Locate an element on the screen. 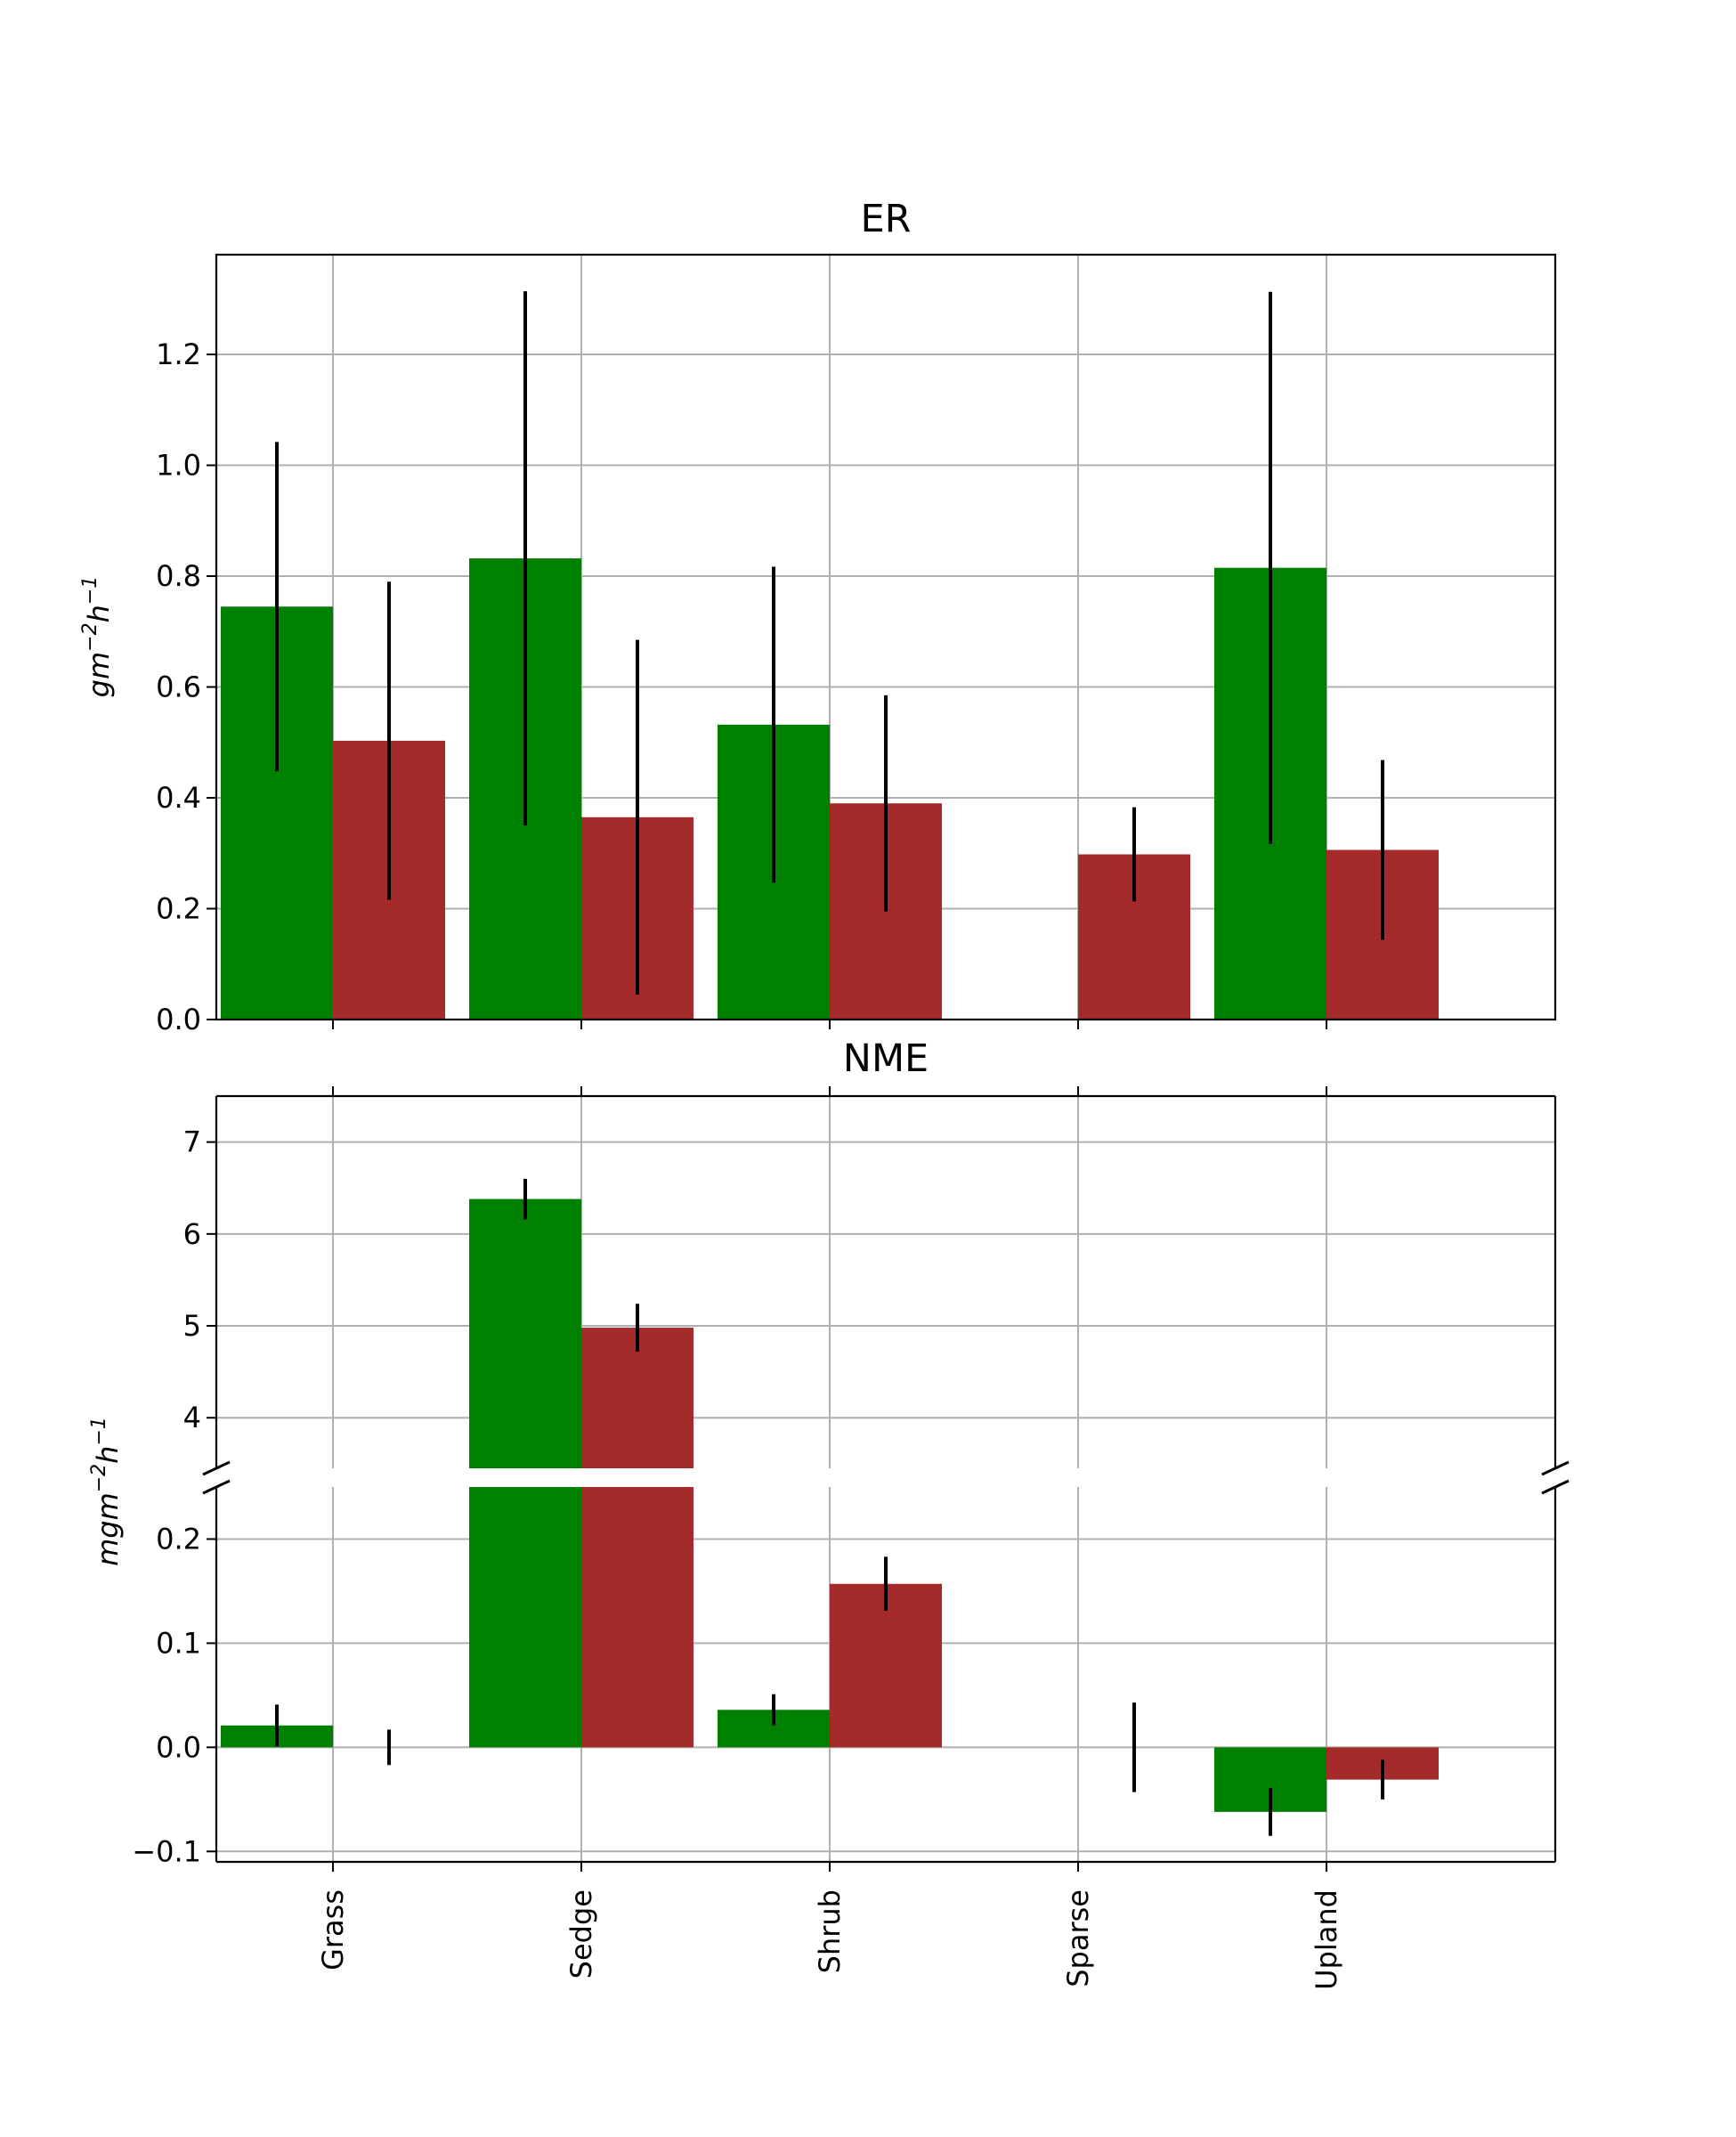 The width and height of the screenshot is (1736, 2137). nme-axis-break-marks is located at coordinates (886, 1477).